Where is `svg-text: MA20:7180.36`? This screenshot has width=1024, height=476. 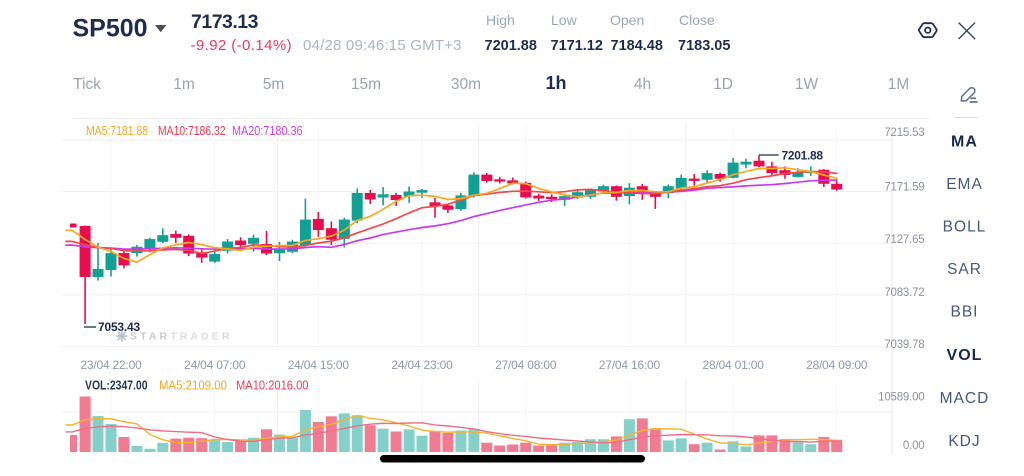 svg-text: MA20:7180.36 is located at coordinates (267, 131).